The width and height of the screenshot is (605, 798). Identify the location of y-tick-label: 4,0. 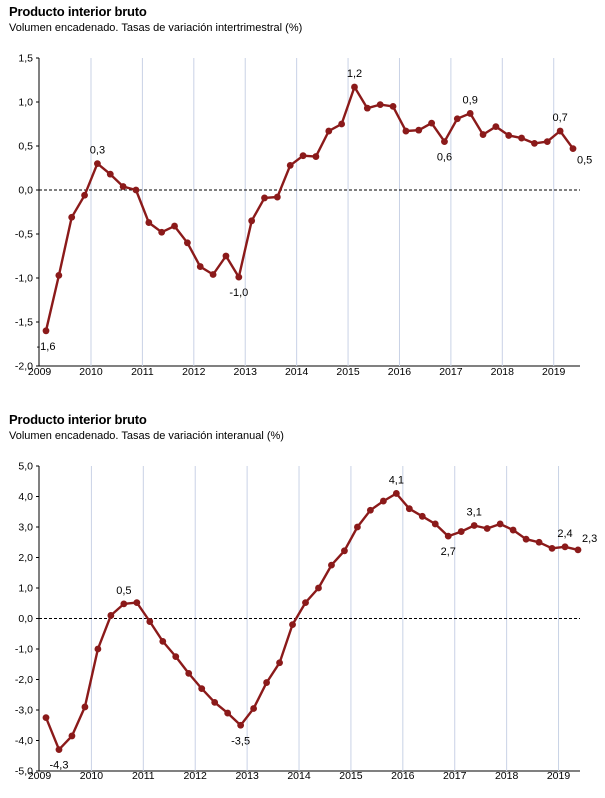
(25, 497).